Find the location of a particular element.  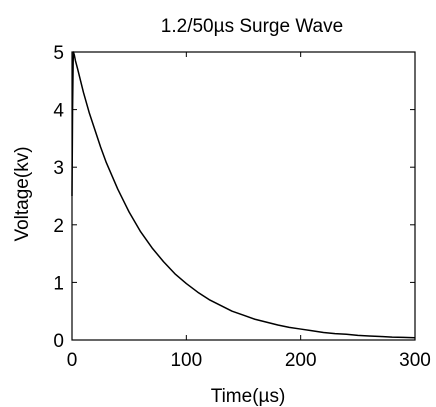

x-tick-label-0: 0 is located at coordinates (72, 360).